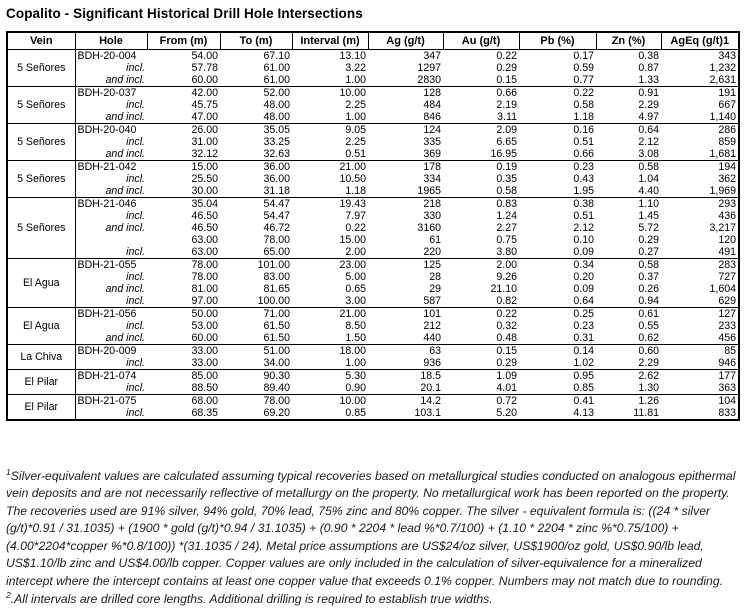  I want to click on au-cell: 0.75, so click(481, 240).